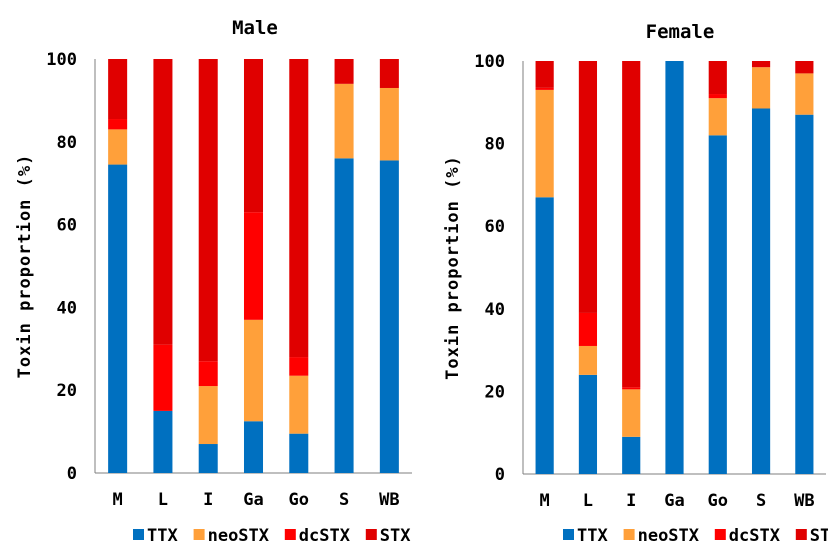 The height and width of the screenshot is (552, 828). Describe the element at coordinates (804, 294) in the screenshot. I see `chart1-bar-WB-TTX` at that location.